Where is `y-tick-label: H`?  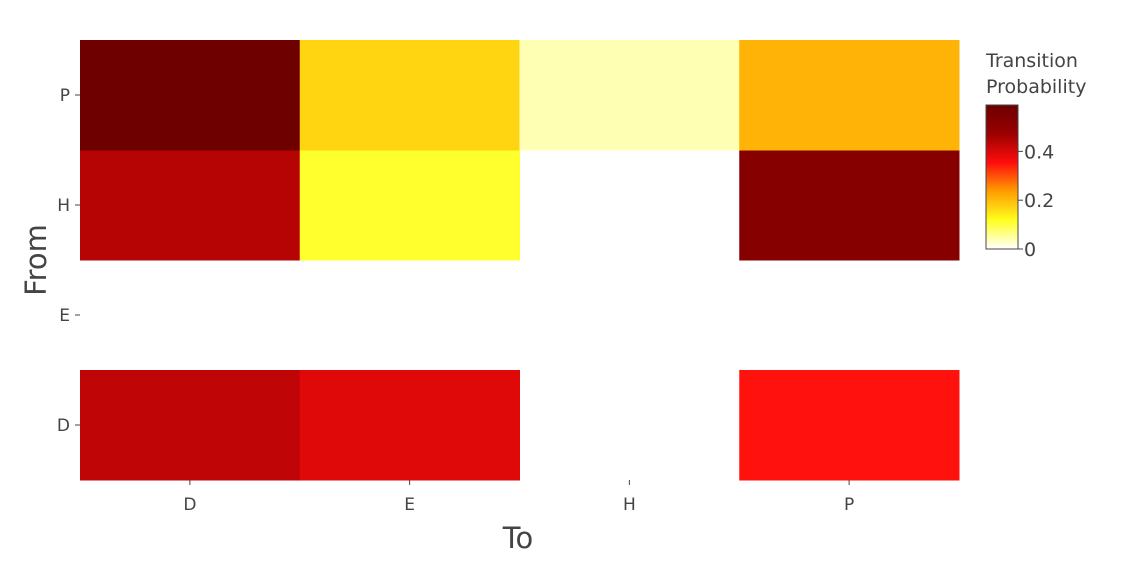 y-tick-label: H is located at coordinates (63, 206).